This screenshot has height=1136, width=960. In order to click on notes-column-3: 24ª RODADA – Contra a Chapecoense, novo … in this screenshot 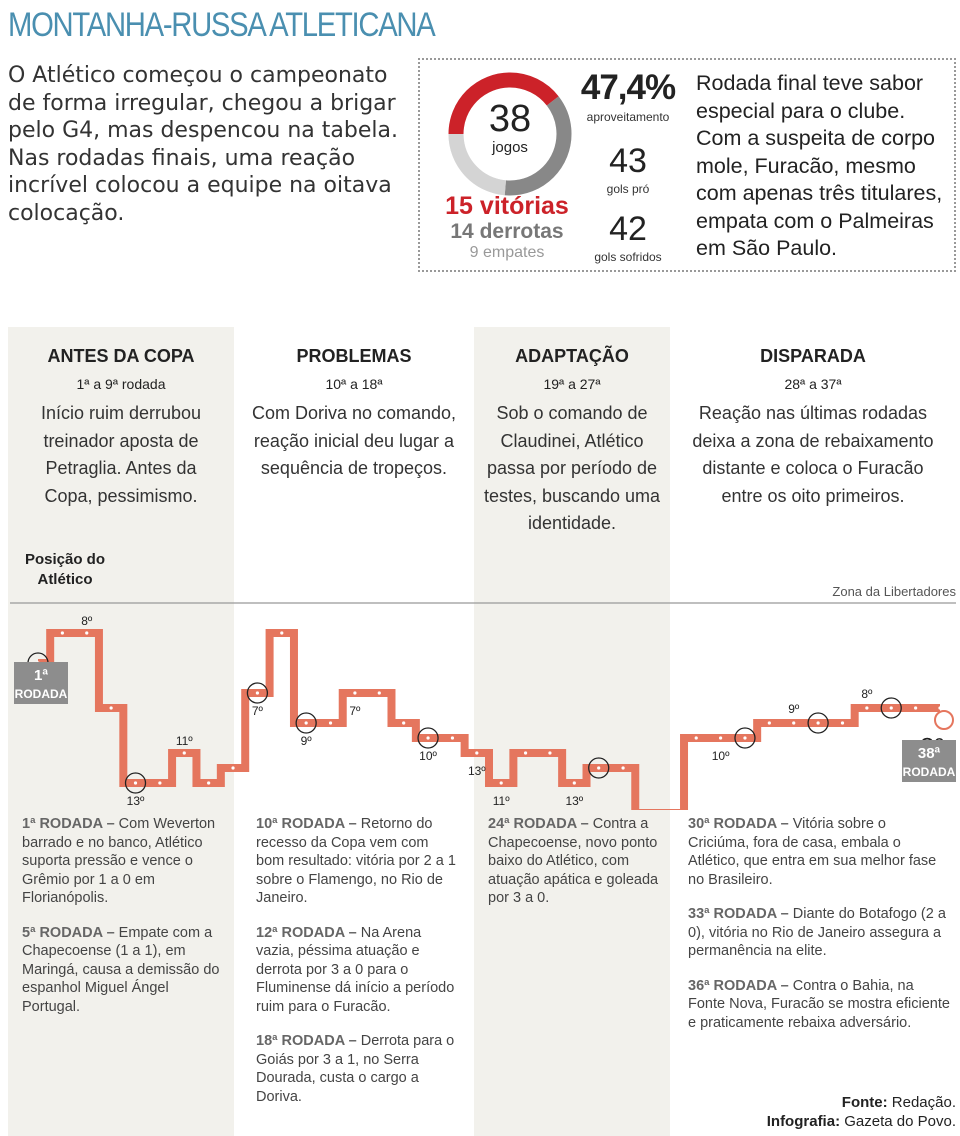, I will do `click(577, 869)`.